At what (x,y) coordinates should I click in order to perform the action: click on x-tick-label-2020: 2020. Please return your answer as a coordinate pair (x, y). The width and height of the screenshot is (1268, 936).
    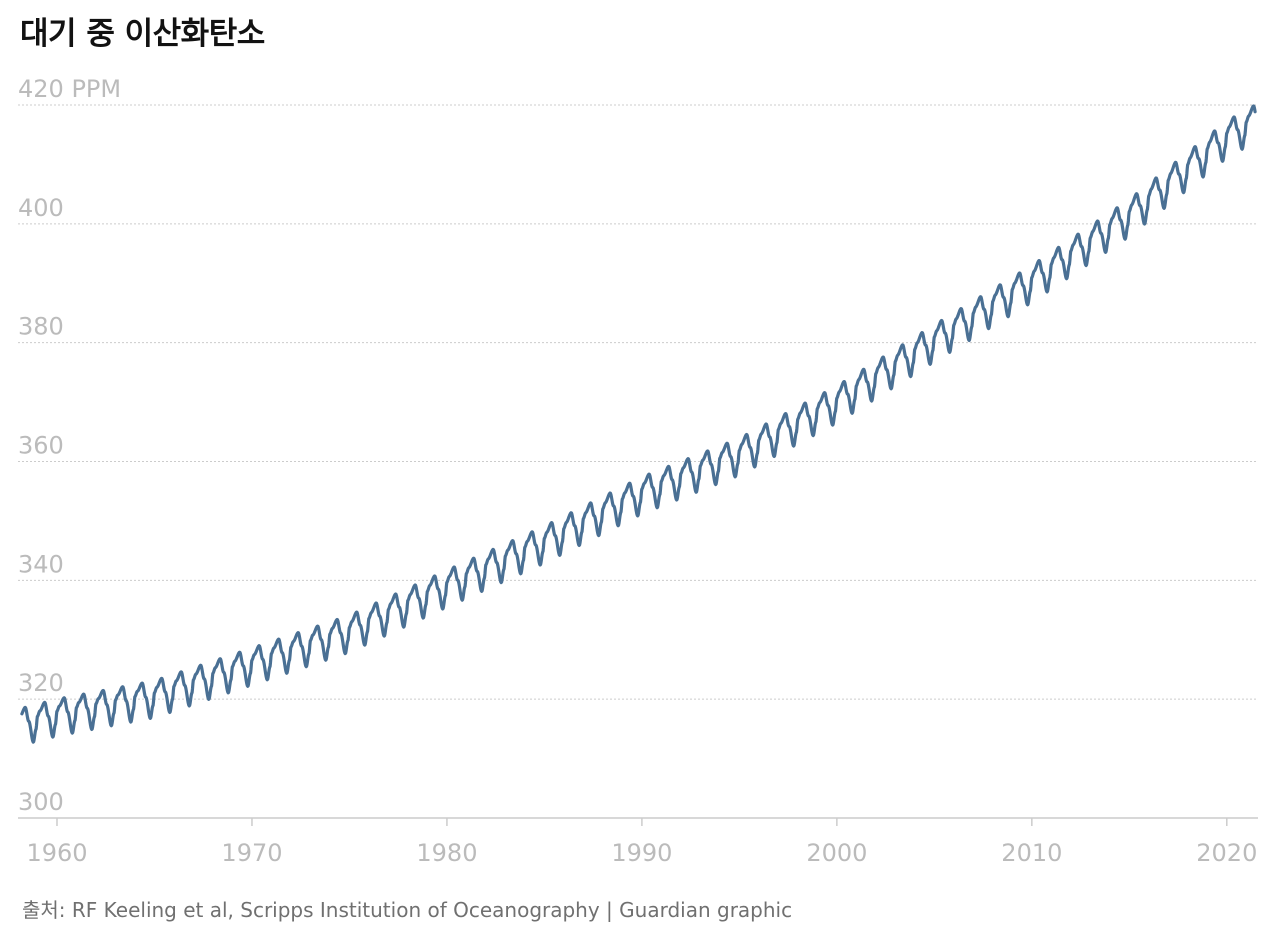
    Looking at the image, I should click on (1226, 853).